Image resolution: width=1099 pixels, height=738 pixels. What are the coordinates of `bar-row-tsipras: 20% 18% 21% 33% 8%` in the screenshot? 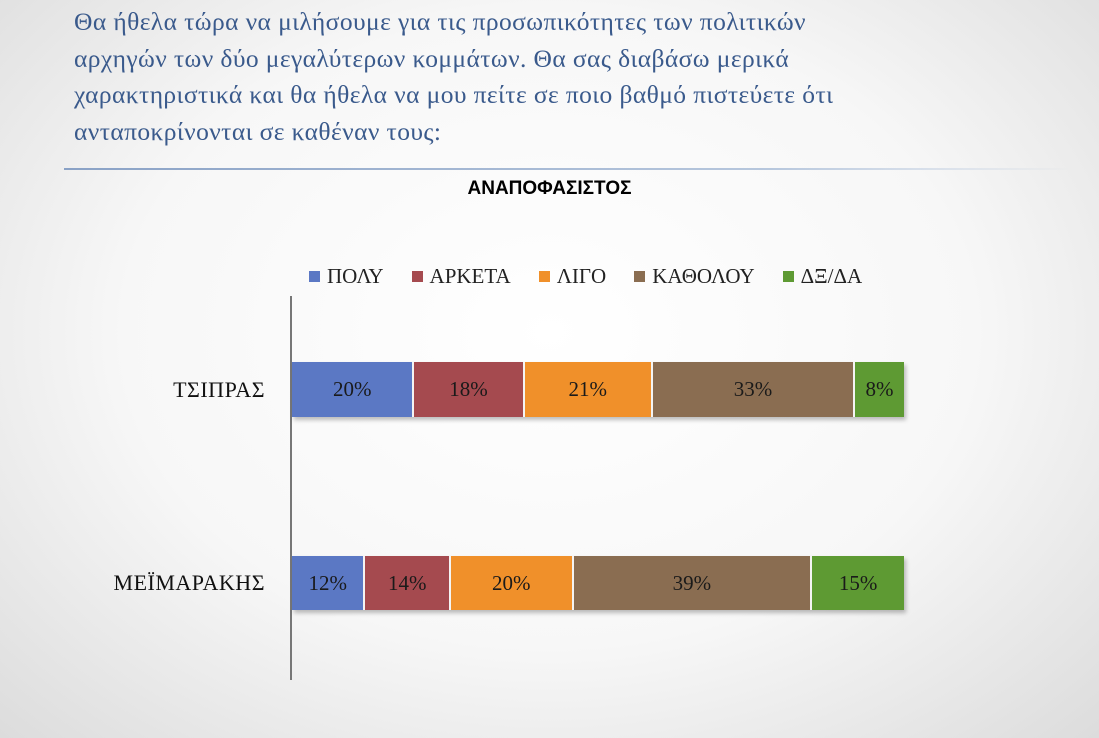 It's located at (598, 389).